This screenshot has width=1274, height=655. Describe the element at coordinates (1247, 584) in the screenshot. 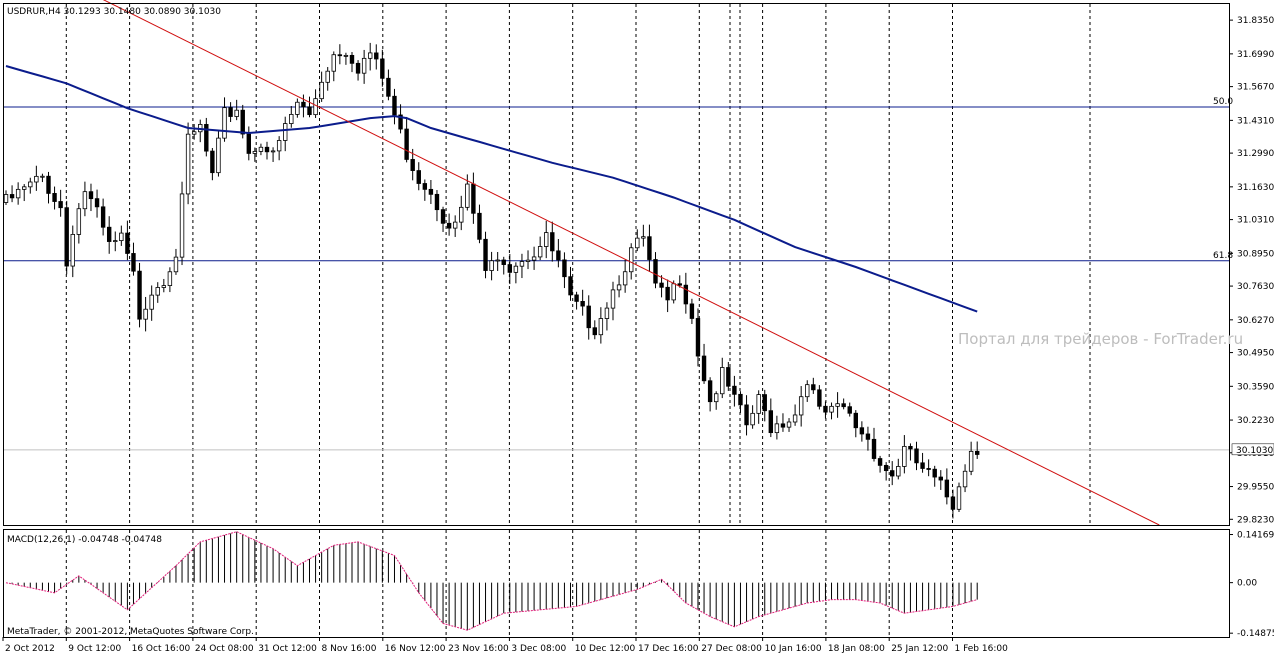

I see `macd-label: 0.00` at that location.